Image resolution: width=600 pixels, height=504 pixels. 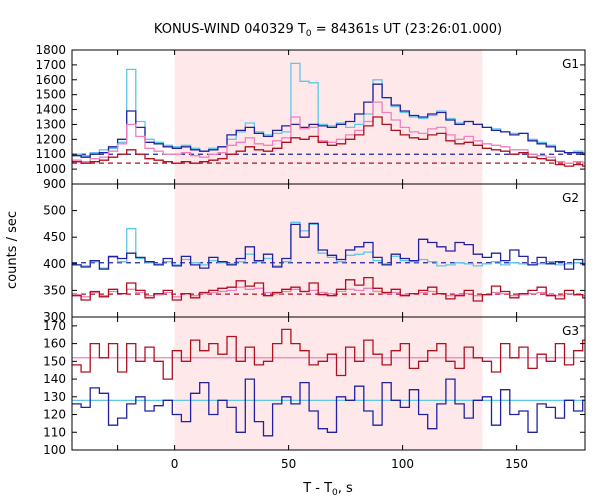 What do you see at coordinates (516, 464) in the screenshot?
I see `x-tick-label: 150` at bounding box center [516, 464].